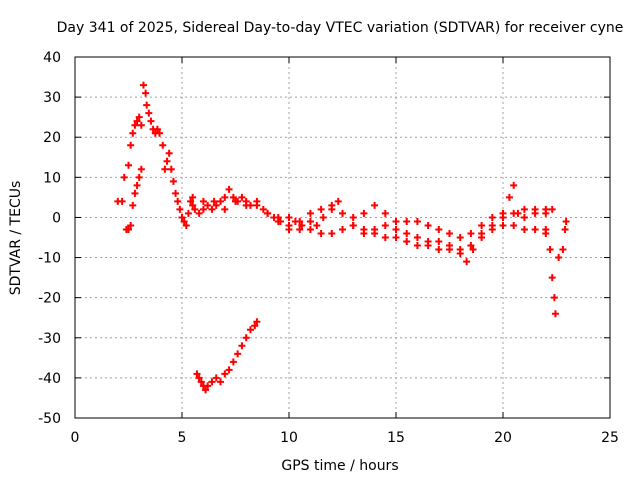 This screenshot has width=640, height=480. I want to click on y-tick-label: 20, so click(52, 138).